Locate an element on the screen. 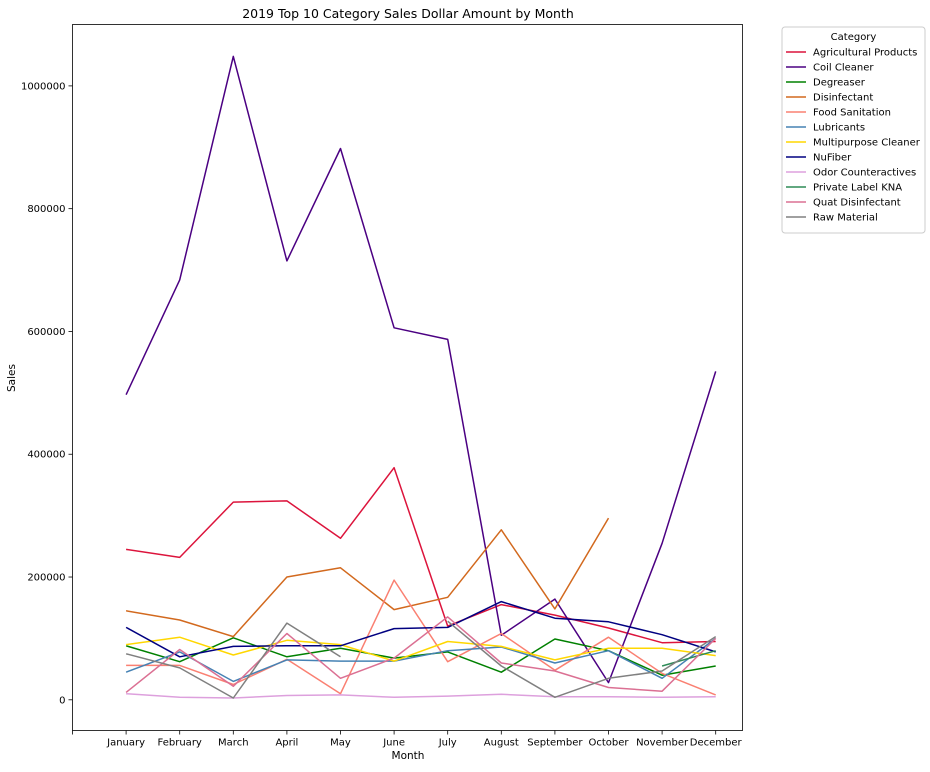 The height and width of the screenshot is (772, 930). y-tick-label: 200000 is located at coordinates (46, 578).